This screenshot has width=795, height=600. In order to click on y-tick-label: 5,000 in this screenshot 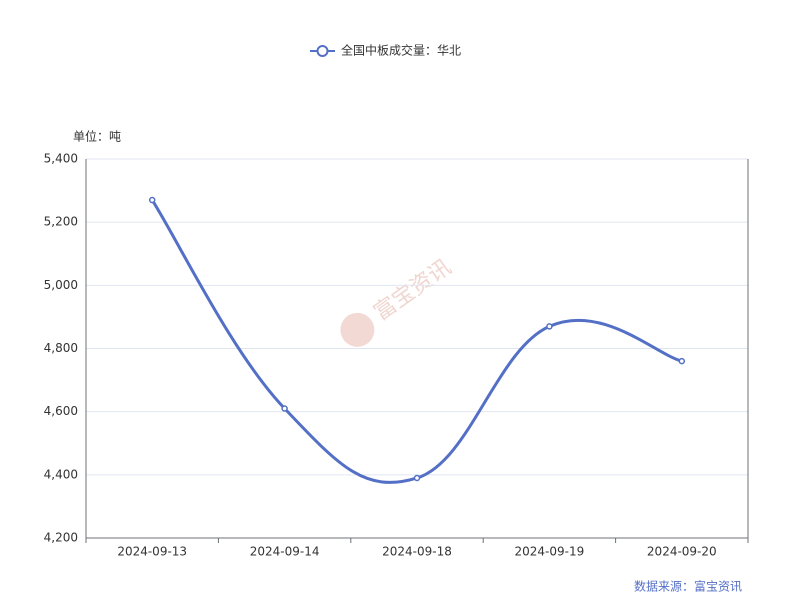, I will do `click(61, 285)`.